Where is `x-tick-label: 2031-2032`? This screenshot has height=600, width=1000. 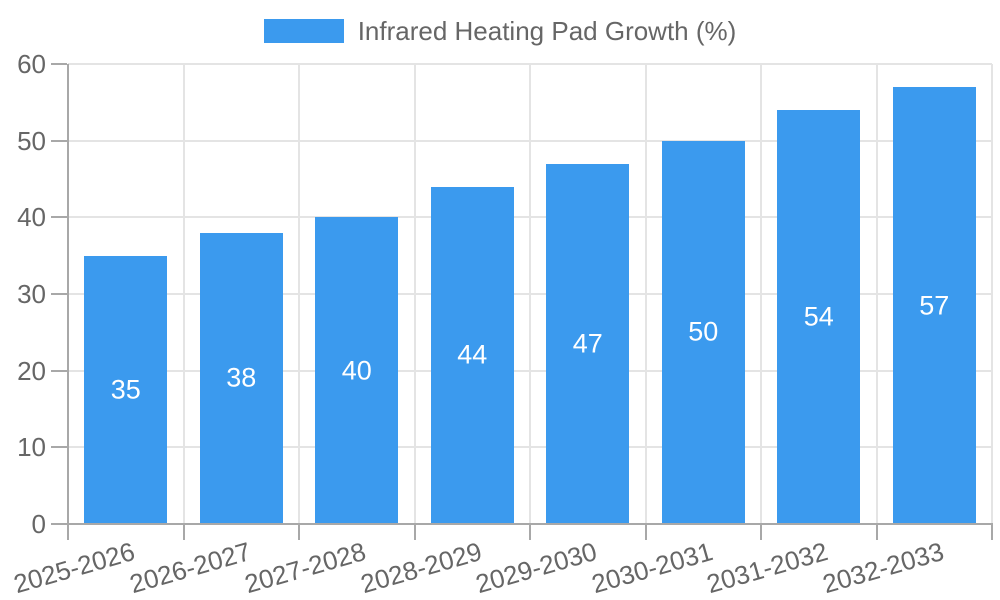
x-tick-label: 2031-2032 is located at coordinates (767, 568).